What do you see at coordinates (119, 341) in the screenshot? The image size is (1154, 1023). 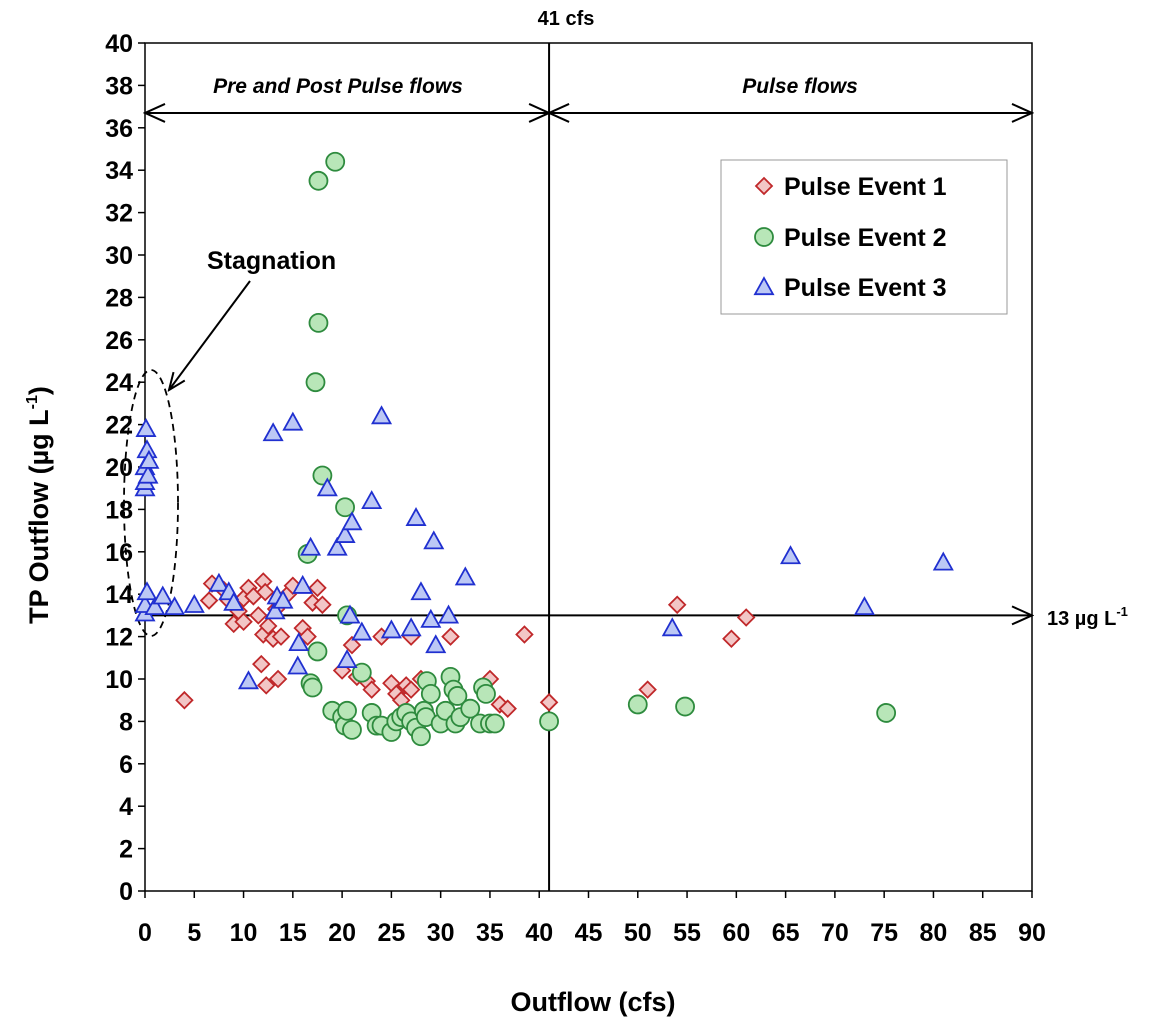 I see `y-tick-label: 26` at bounding box center [119, 341].